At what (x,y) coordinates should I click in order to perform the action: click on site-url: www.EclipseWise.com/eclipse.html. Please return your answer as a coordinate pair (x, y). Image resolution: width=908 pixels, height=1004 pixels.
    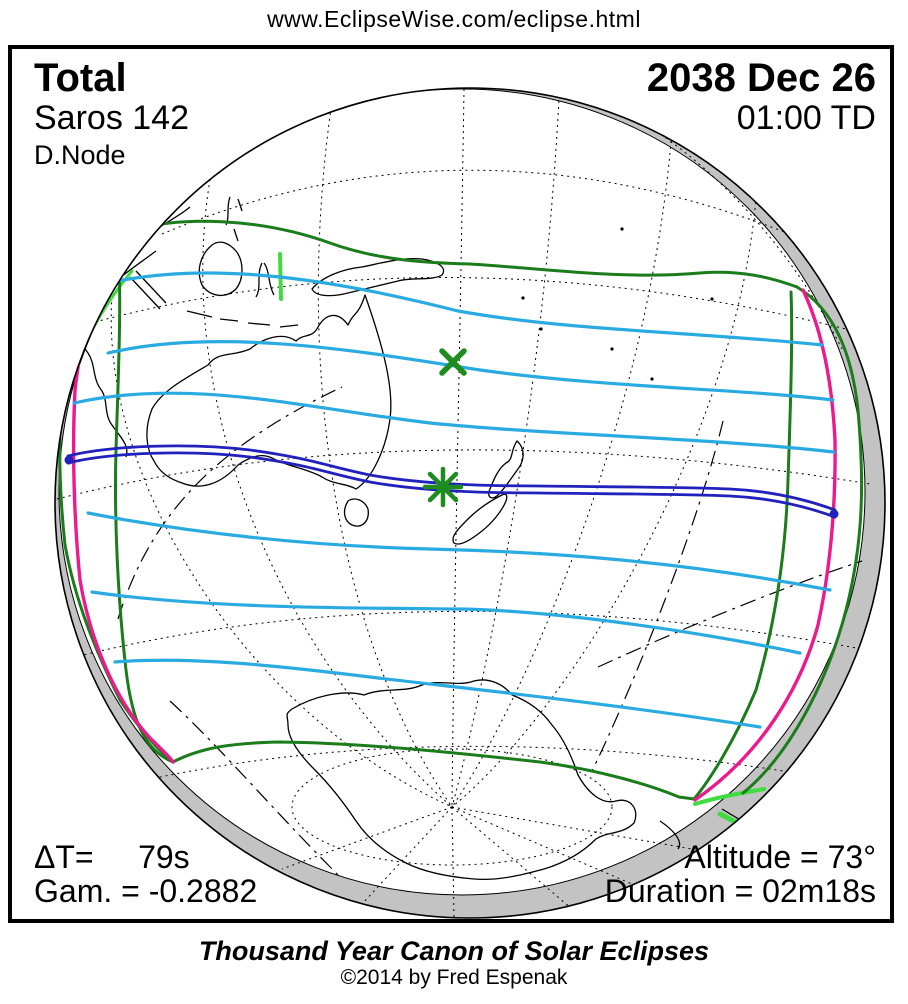
    Looking at the image, I should click on (454, 19).